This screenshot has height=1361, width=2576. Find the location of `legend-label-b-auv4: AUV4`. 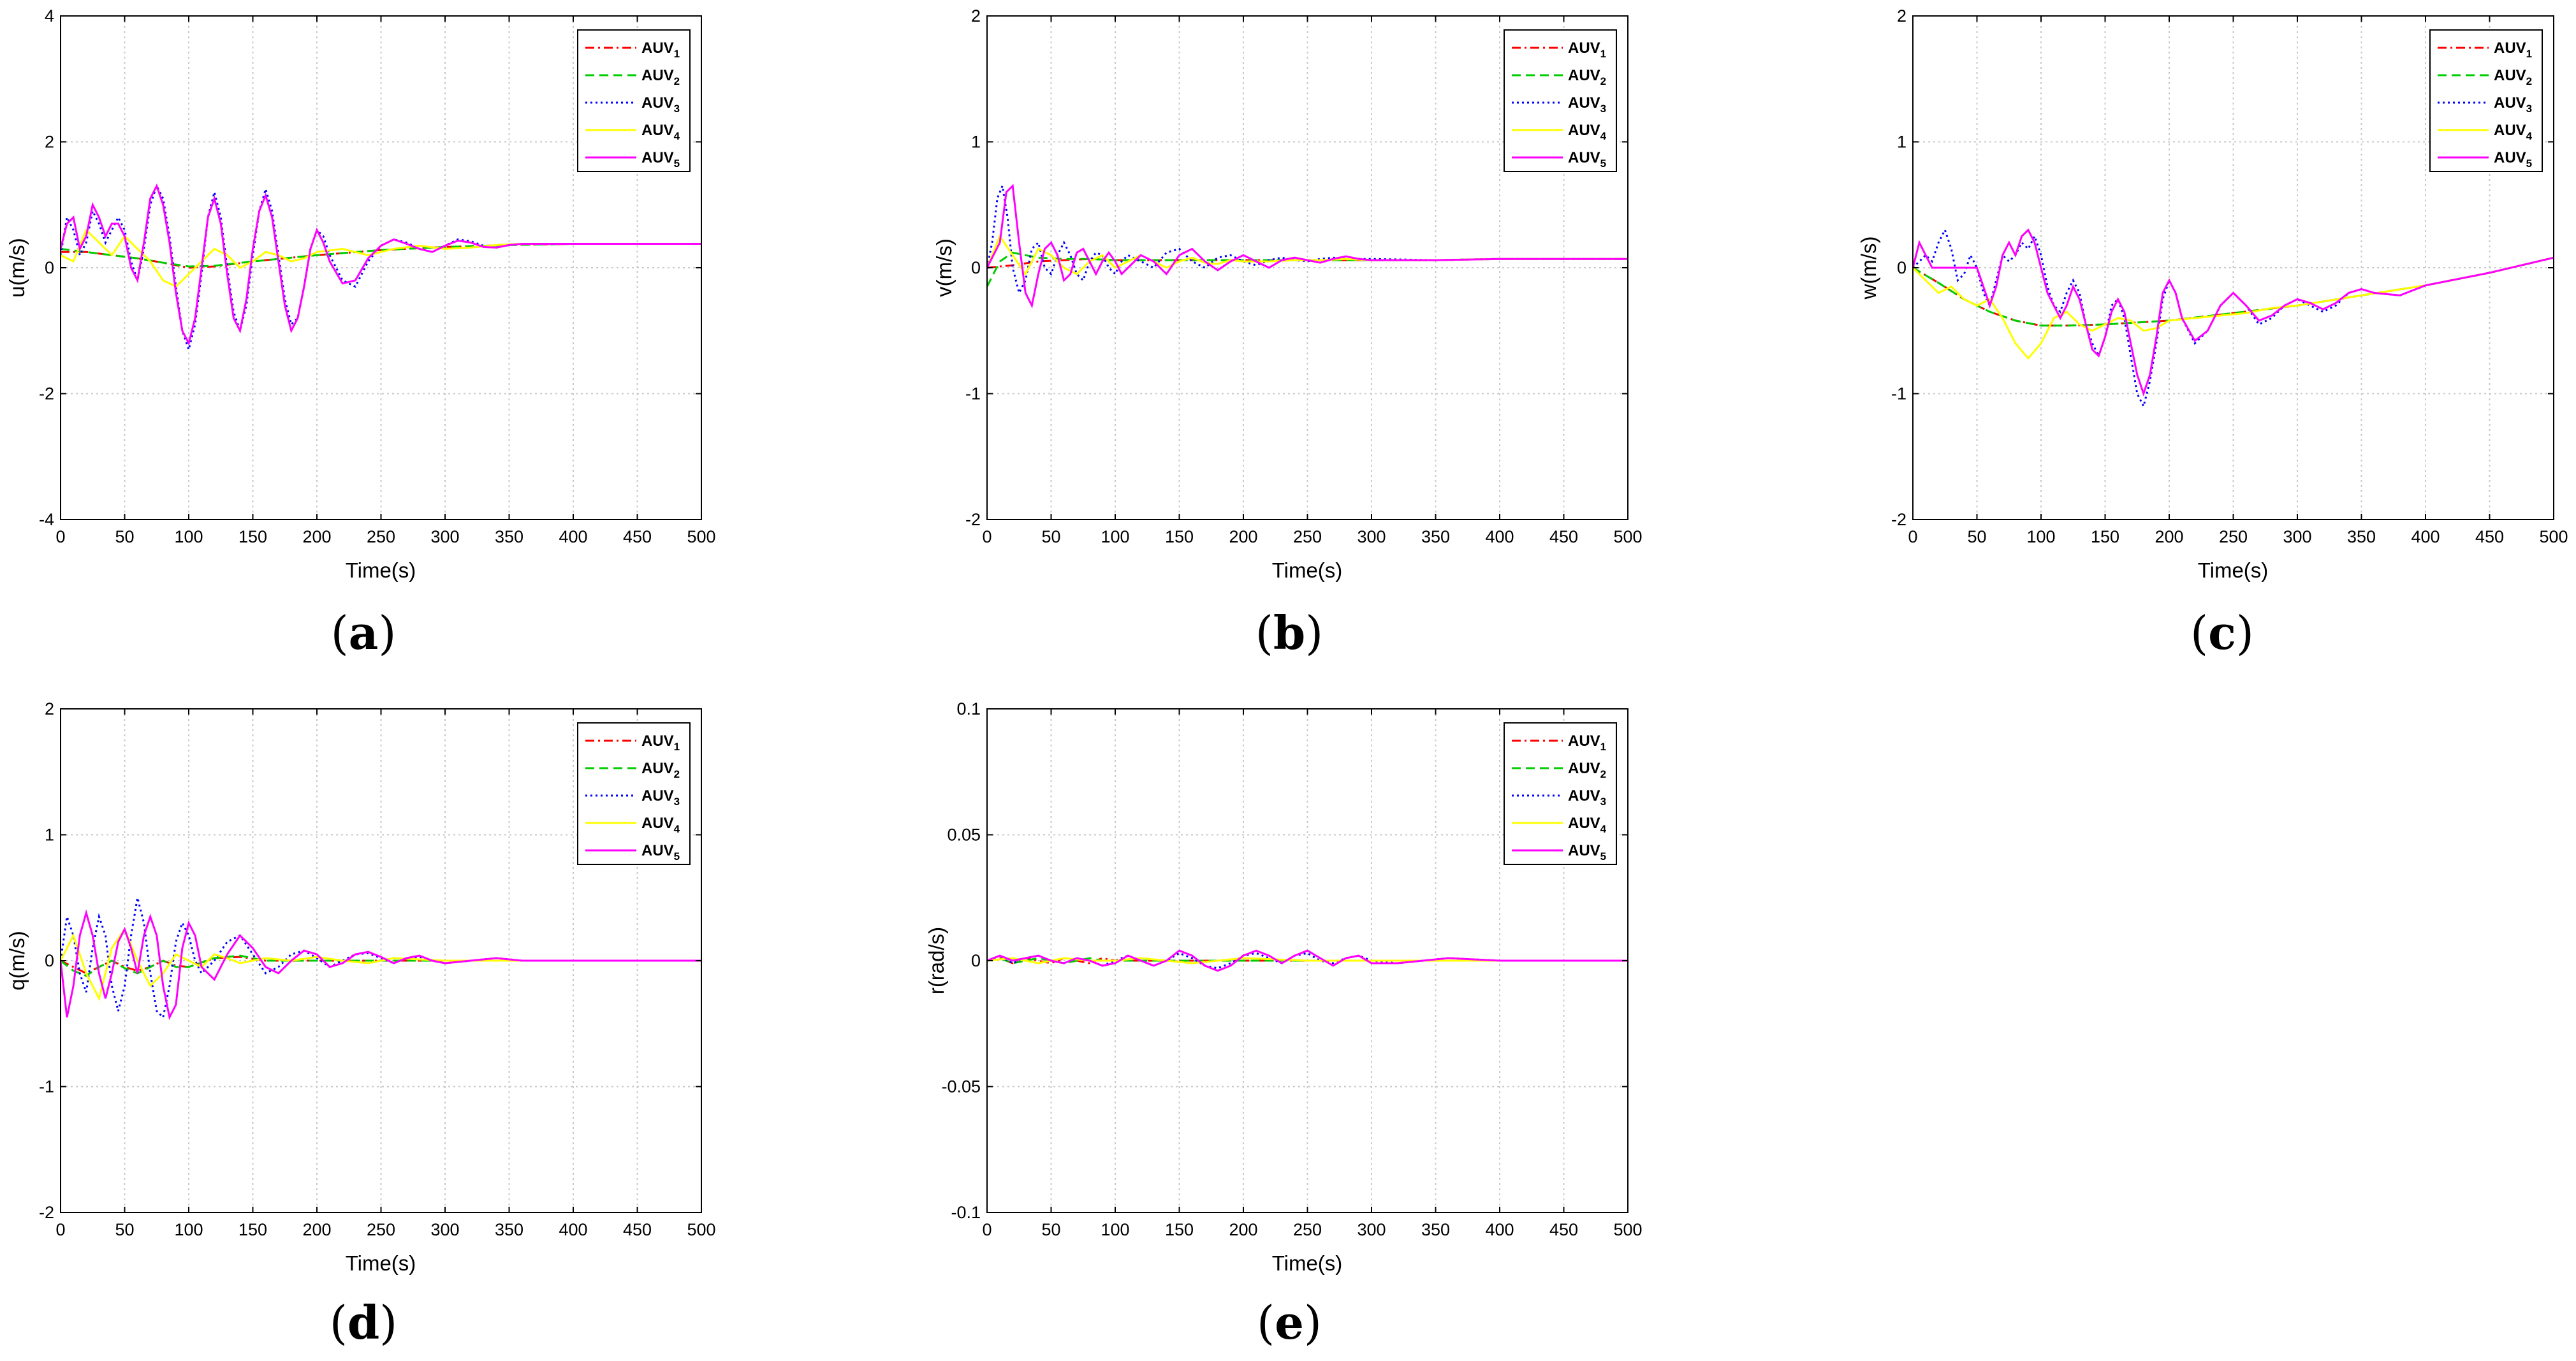

legend-label-b-auv4: AUV4 is located at coordinates (1588, 132).